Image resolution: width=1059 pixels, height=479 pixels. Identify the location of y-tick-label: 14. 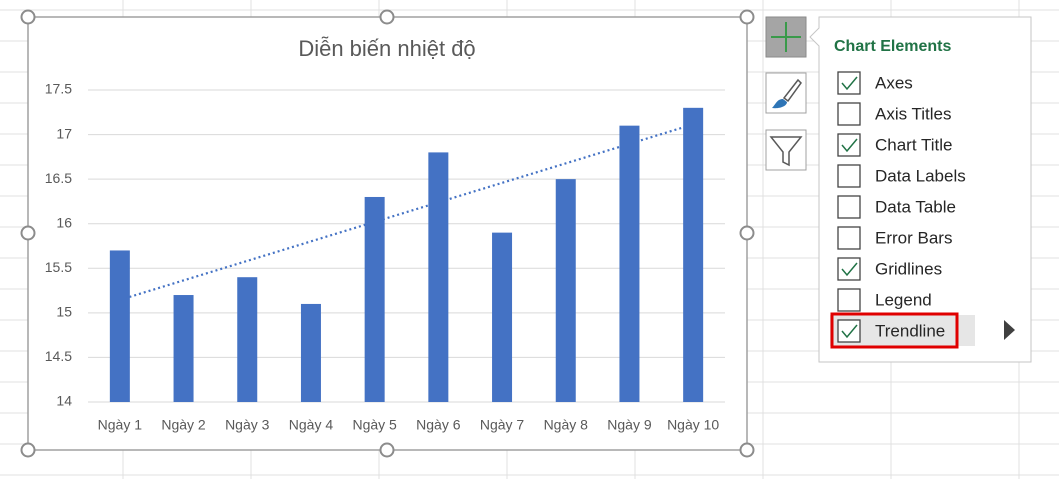
(64, 401).